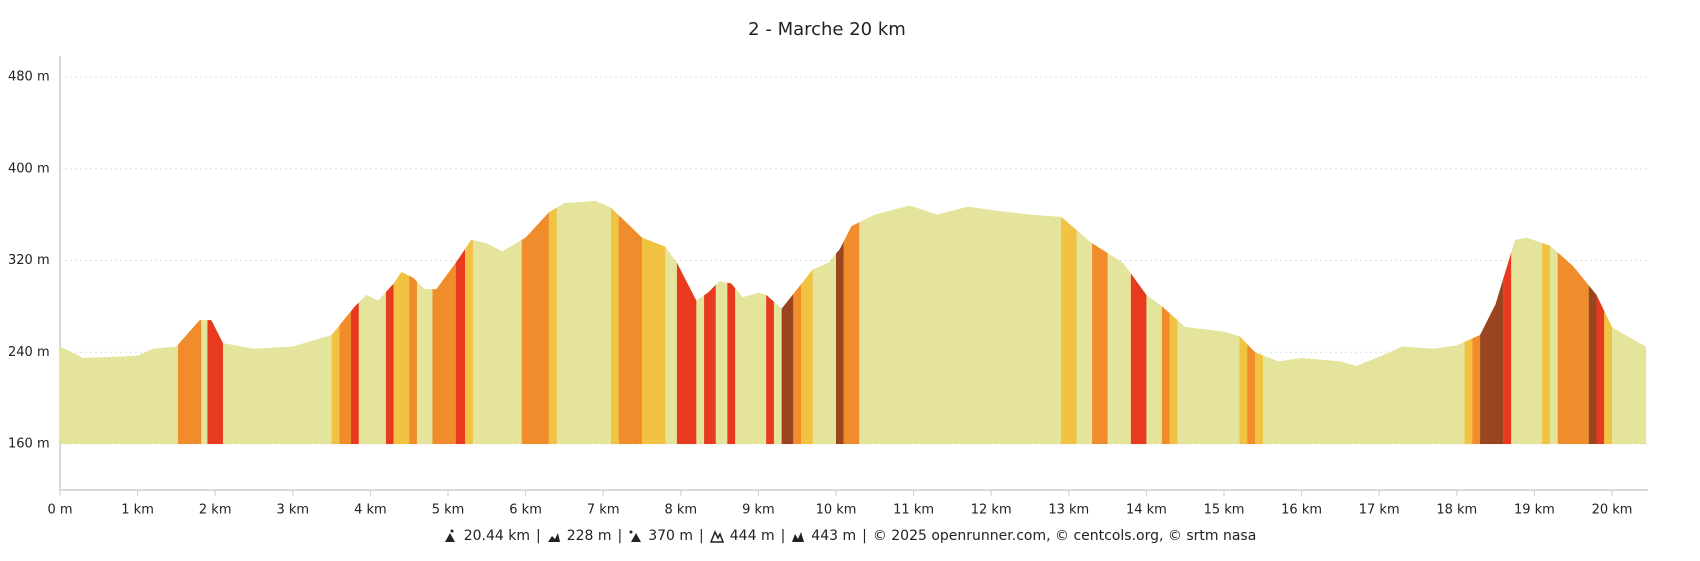 This screenshot has width=1700, height=561. Describe the element at coordinates (29, 168) in the screenshot. I see `y-tick-label: 400 m` at that location.